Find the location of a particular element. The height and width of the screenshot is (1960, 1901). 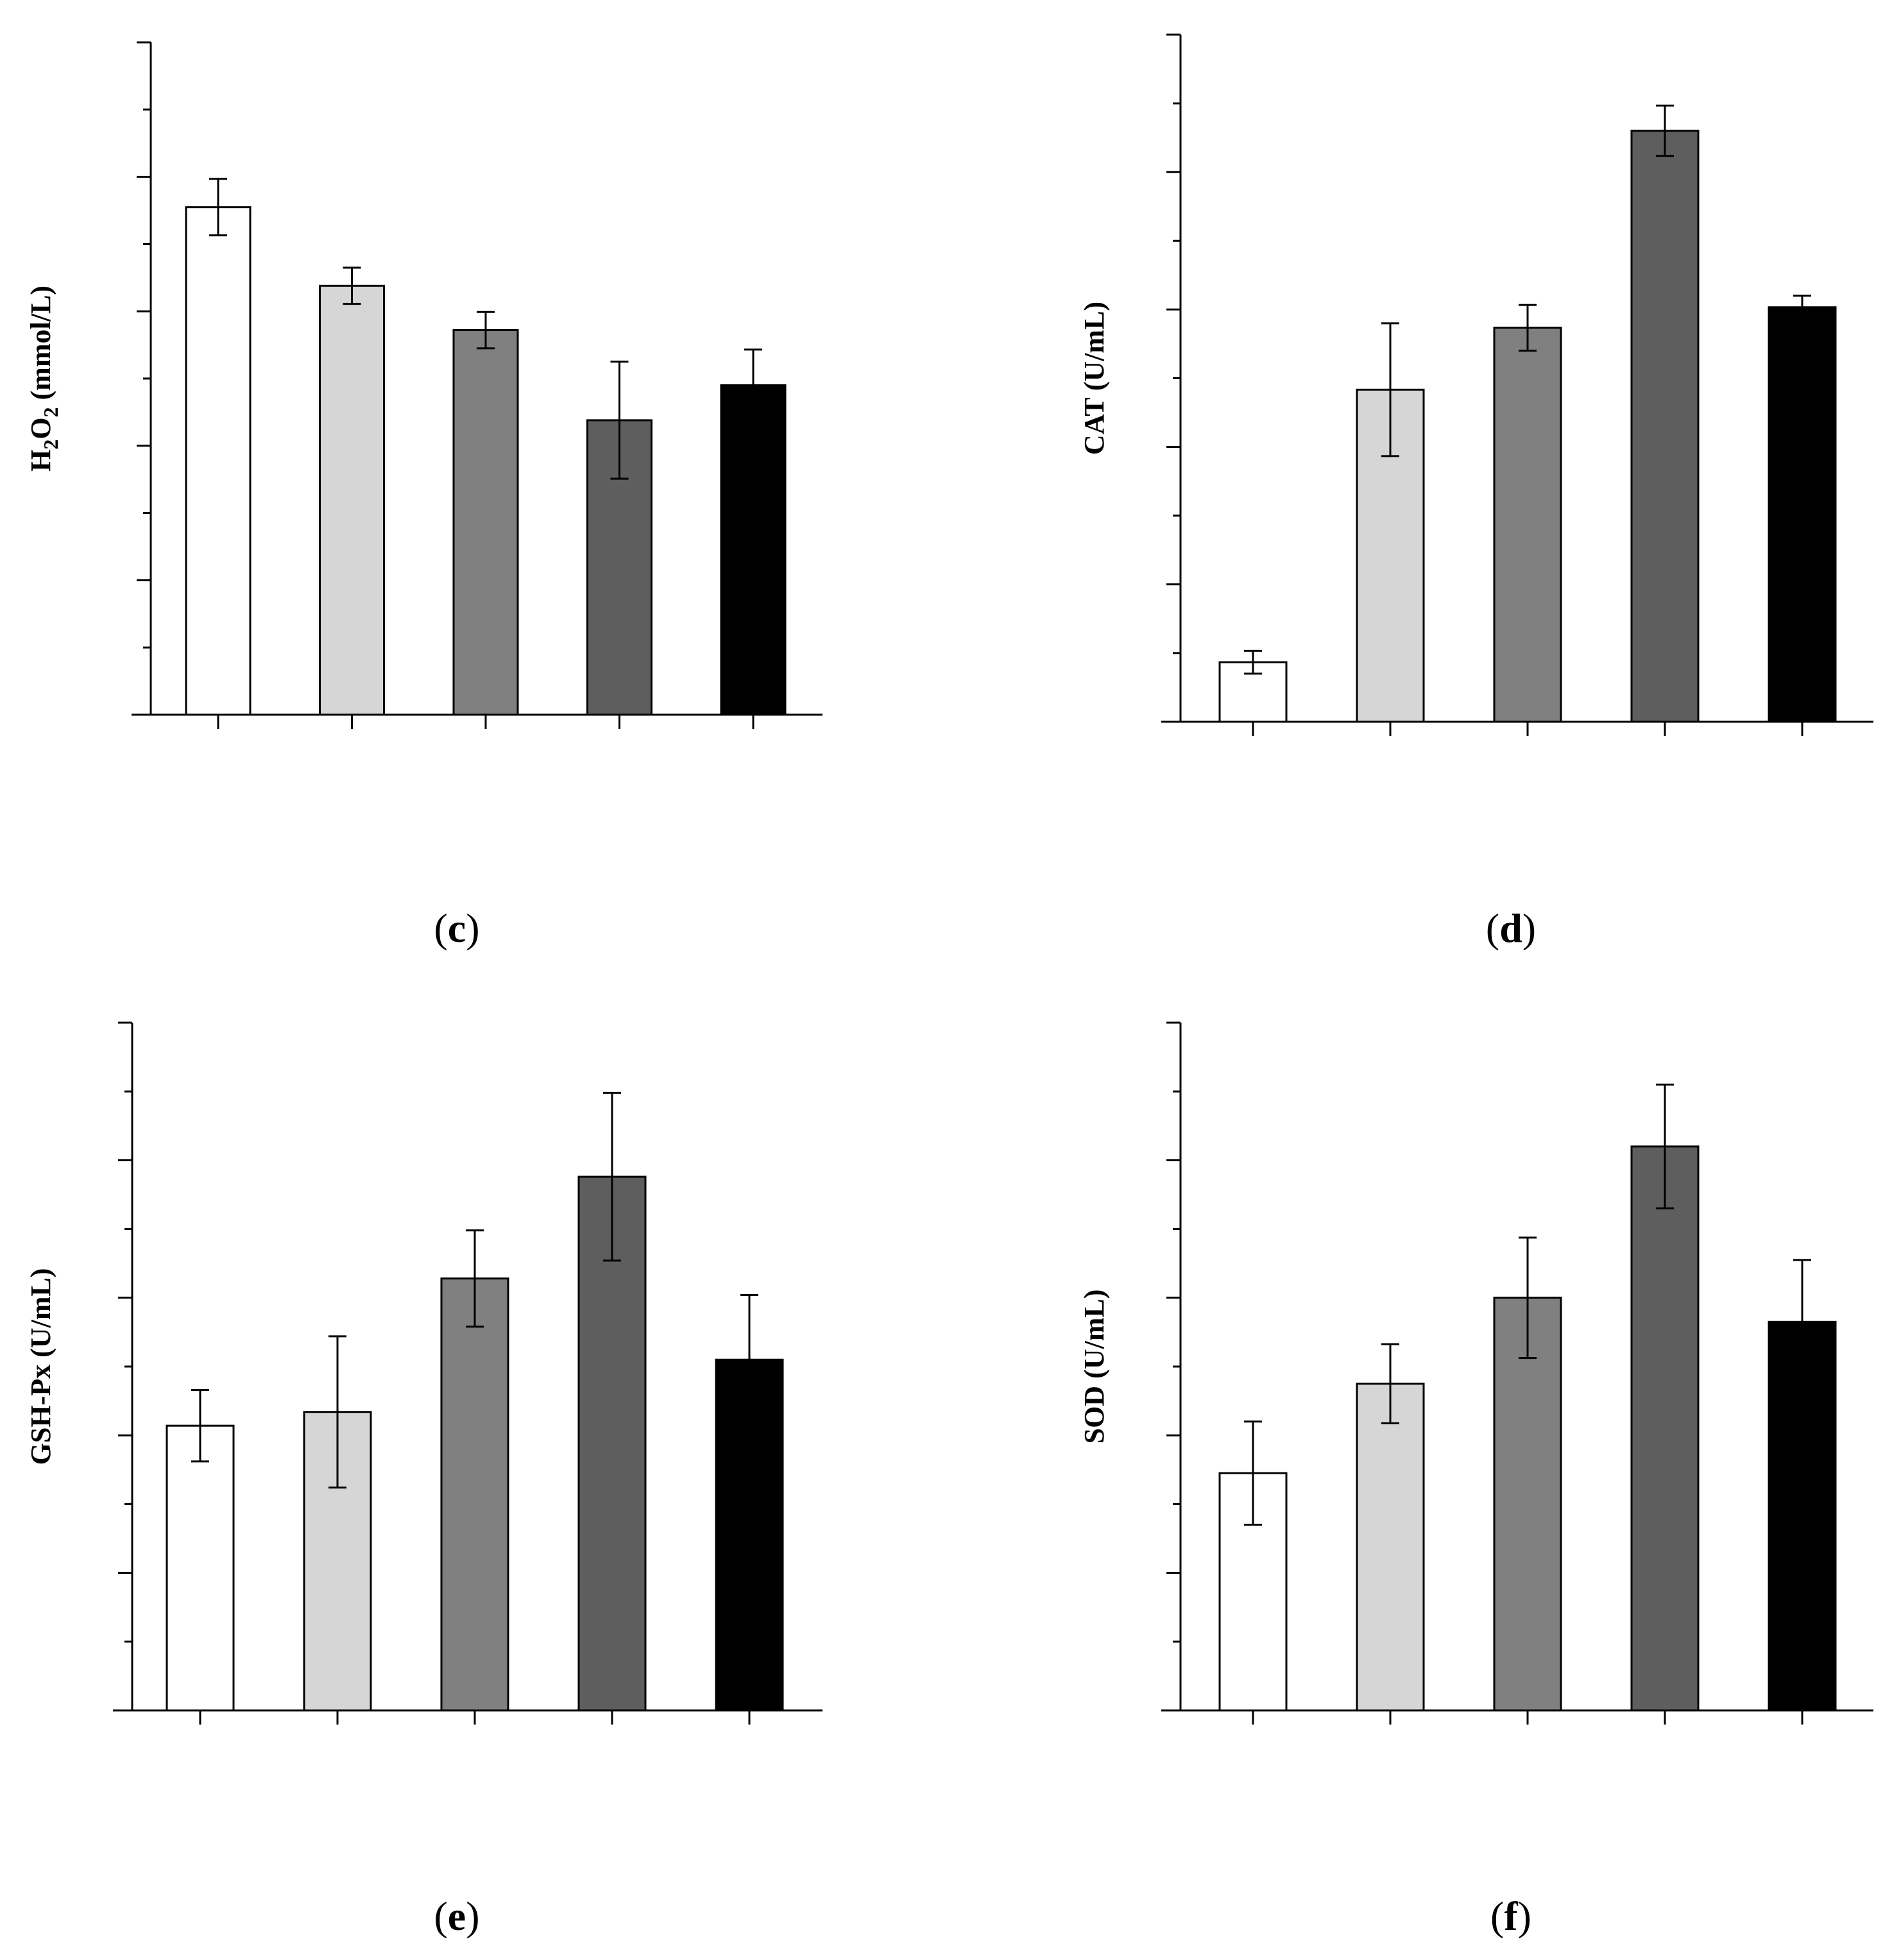

chart-panel-d: CAT (U/mL) is located at coordinates (1475, 384).